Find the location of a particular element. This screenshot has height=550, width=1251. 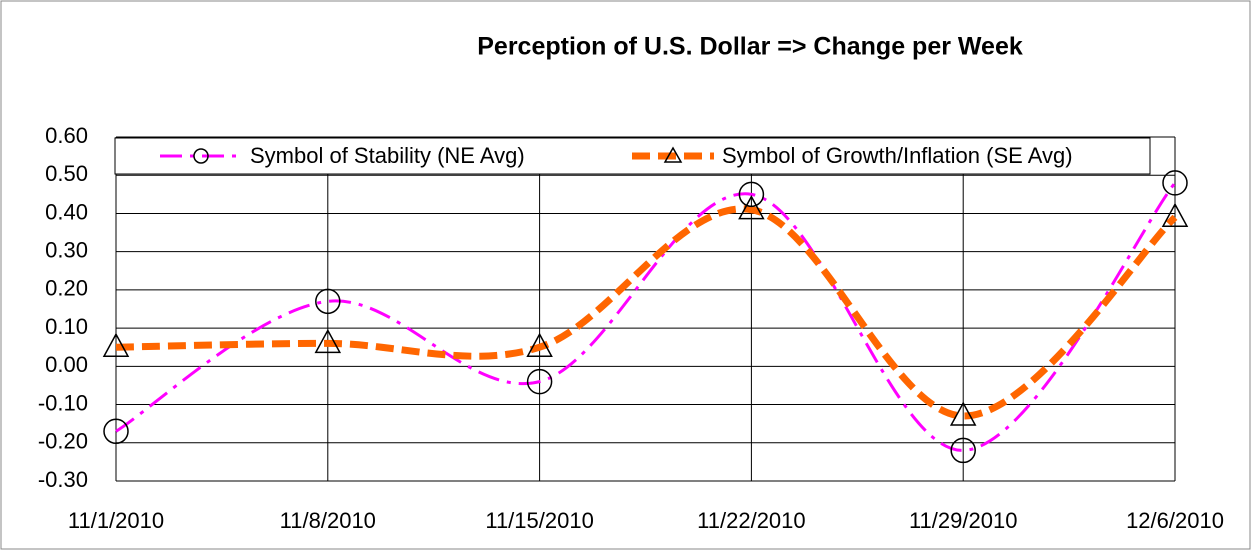

y-tick-label: 0.50 is located at coordinates (66, 173).